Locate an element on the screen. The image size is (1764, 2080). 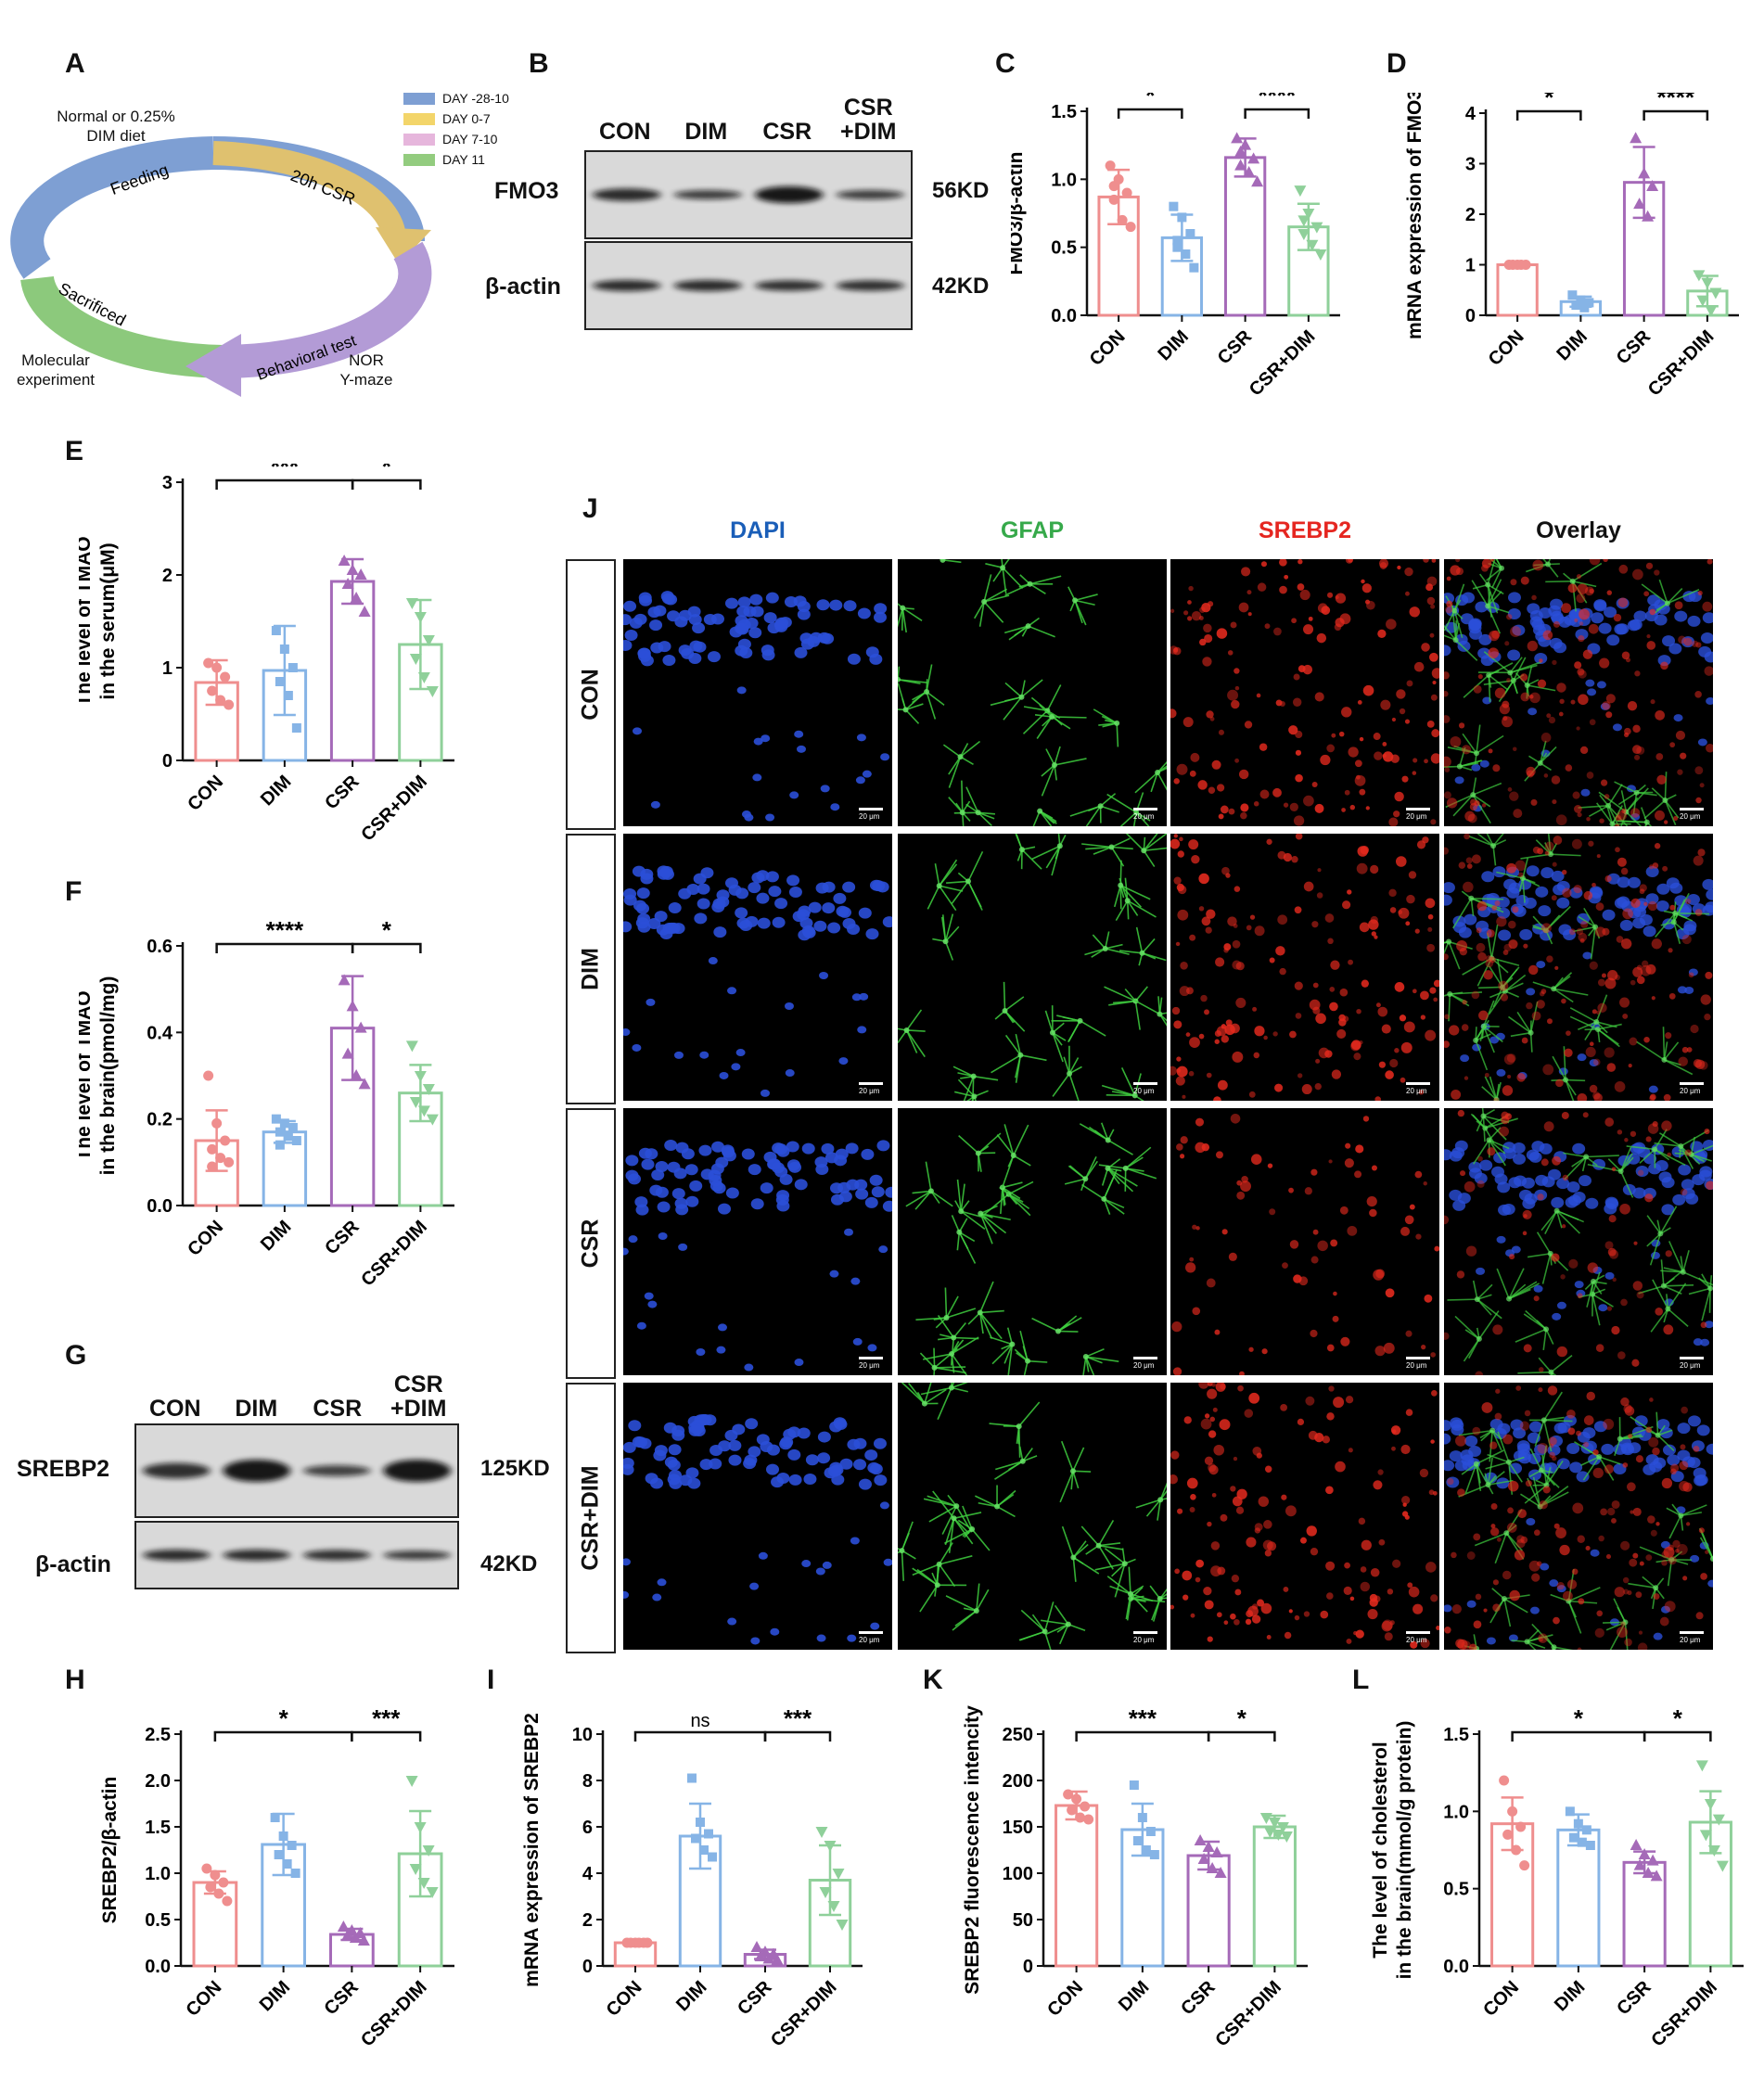
legend-label: DAY 11 is located at coordinates (463, 160).